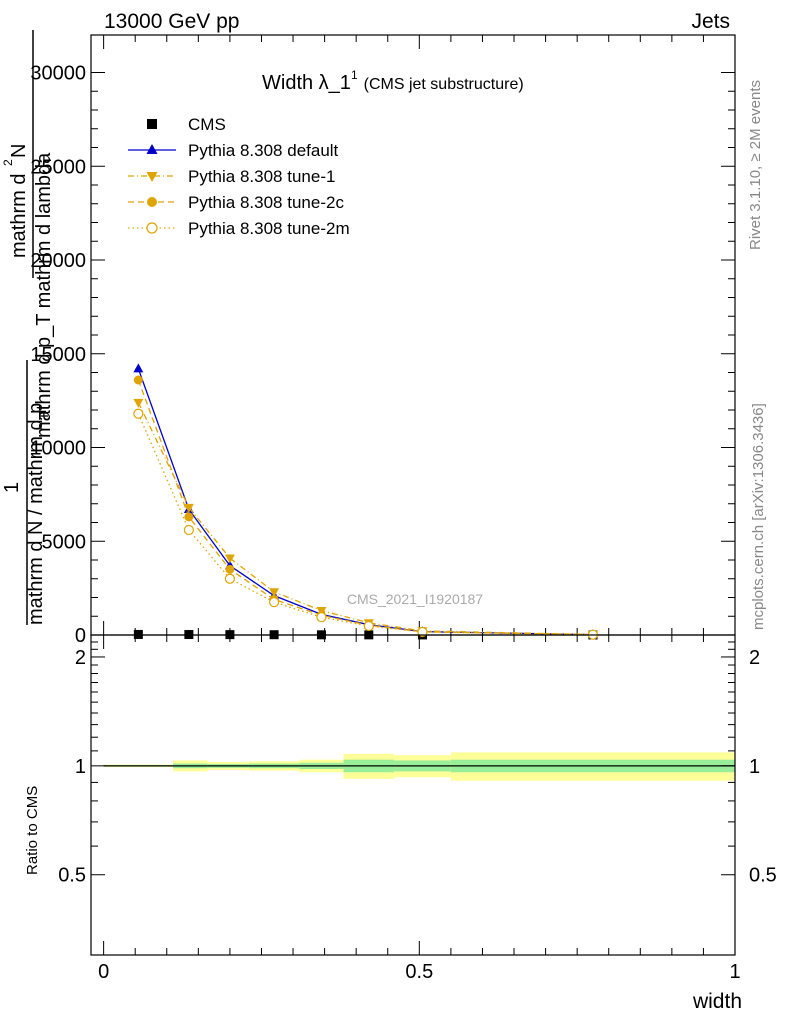  What do you see at coordinates (80, 636) in the screenshot?
I see `main-y-tick-label: 0` at bounding box center [80, 636].